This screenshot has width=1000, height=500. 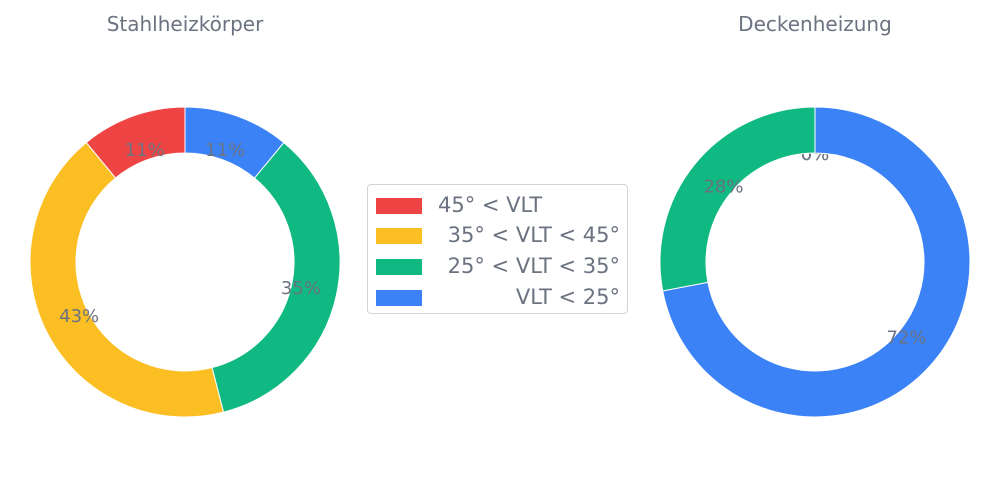 I want to click on legend-item-35-45-vlt: 35° < VLT < 45°, so click(x=498, y=235).